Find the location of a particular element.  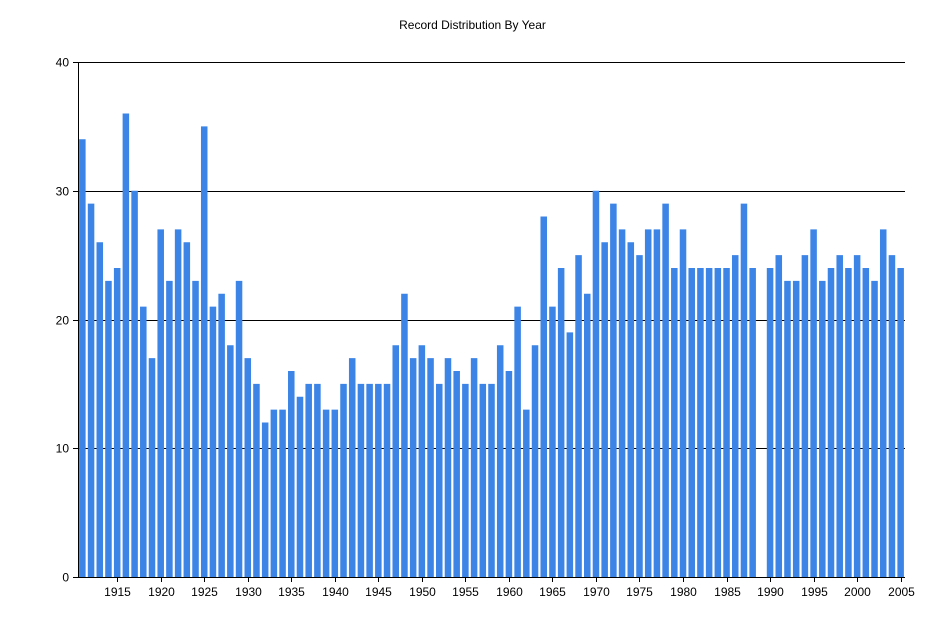

bar-1969 is located at coordinates (587, 435).